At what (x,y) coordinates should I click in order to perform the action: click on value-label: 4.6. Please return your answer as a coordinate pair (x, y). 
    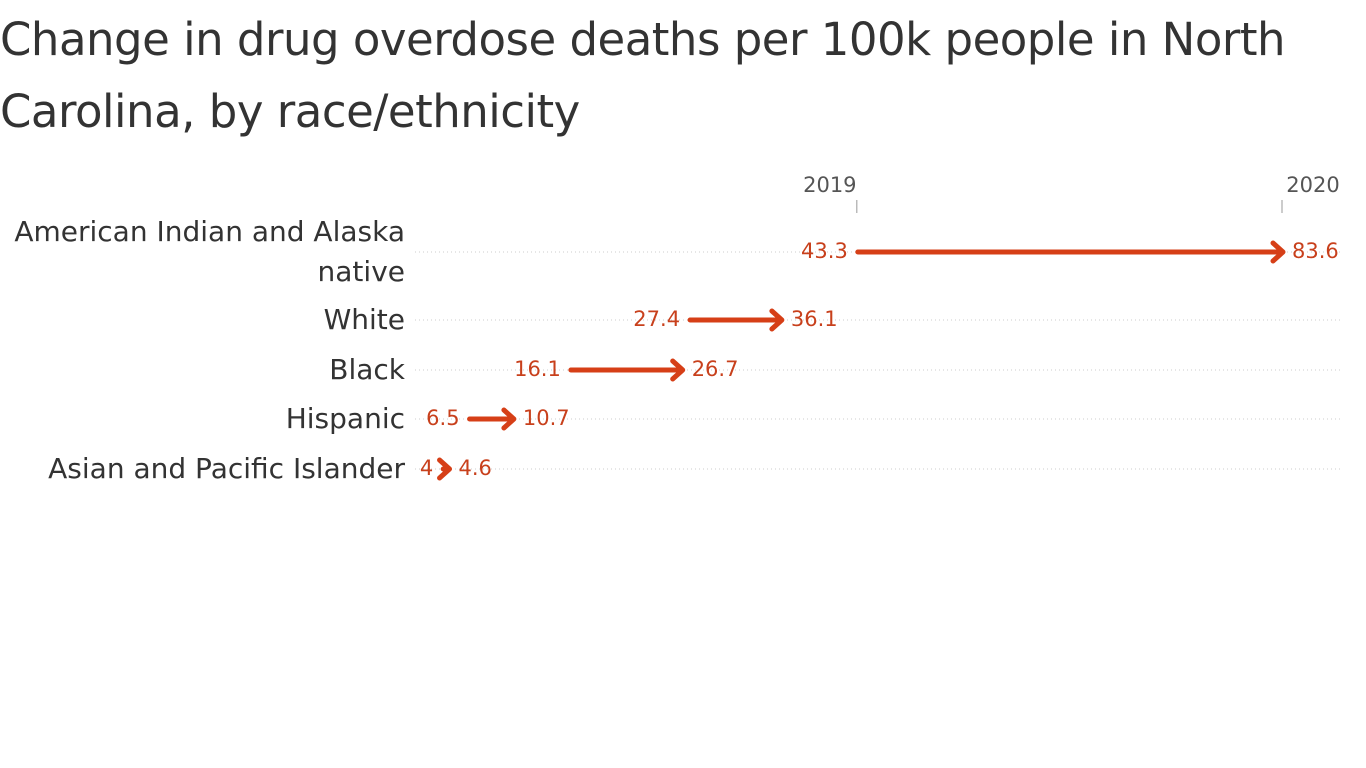
    Looking at the image, I should click on (475, 468).